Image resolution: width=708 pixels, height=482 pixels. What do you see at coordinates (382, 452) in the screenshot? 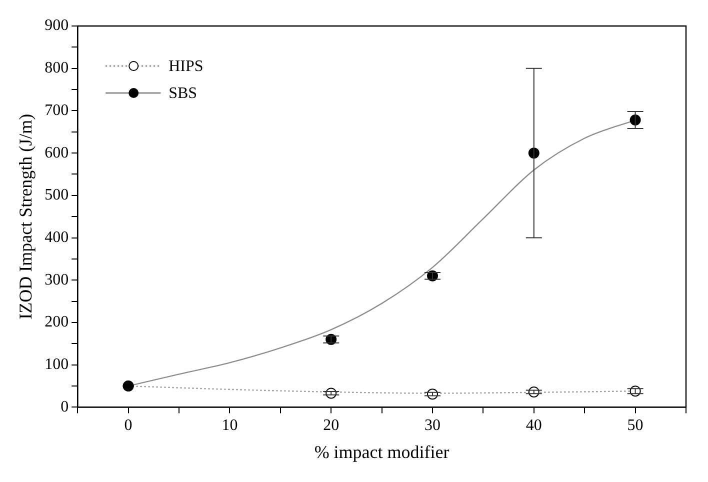
I see `x-axis-title: % impact modifier` at bounding box center [382, 452].